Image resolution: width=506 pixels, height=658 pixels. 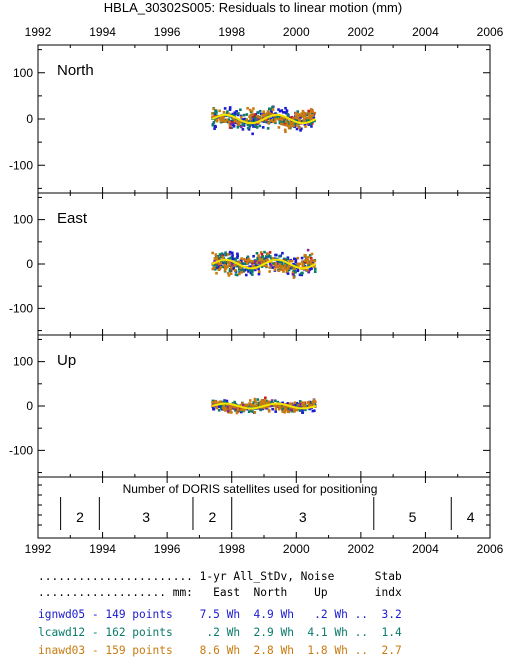 What do you see at coordinates (23, 220) in the screenshot?
I see `y-tick-label: 100` at bounding box center [23, 220].